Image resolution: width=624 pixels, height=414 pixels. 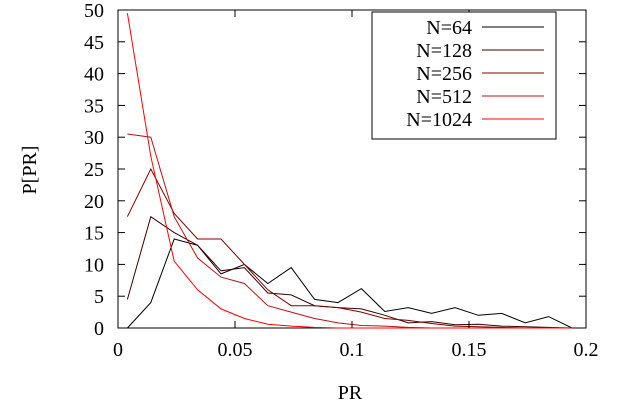 I want to click on legend-box, so click(x=464, y=75).